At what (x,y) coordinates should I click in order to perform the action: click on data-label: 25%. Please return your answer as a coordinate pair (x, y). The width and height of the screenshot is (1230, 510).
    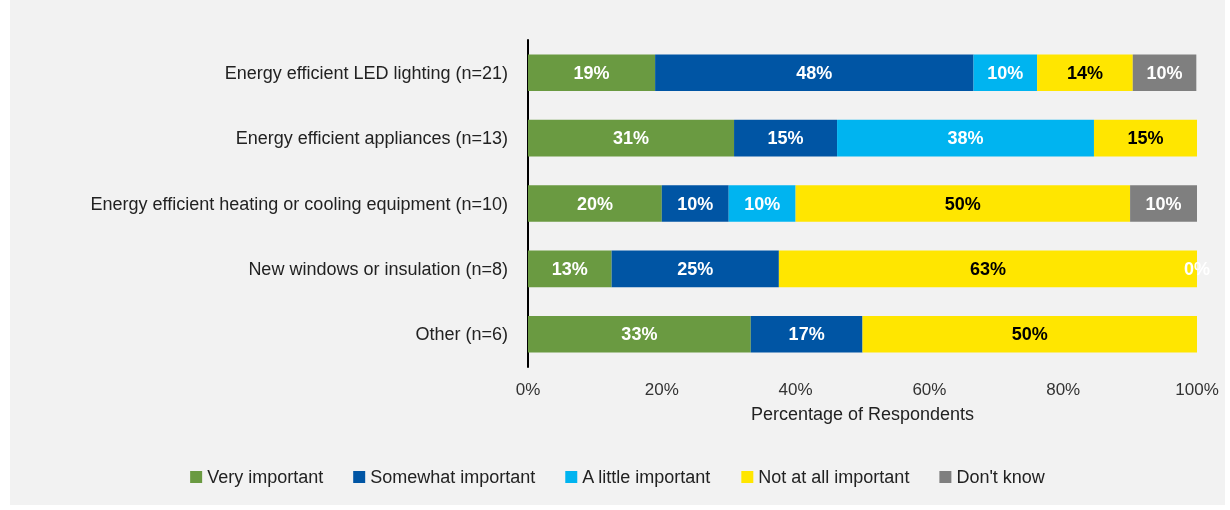
    Looking at the image, I should click on (695, 268).